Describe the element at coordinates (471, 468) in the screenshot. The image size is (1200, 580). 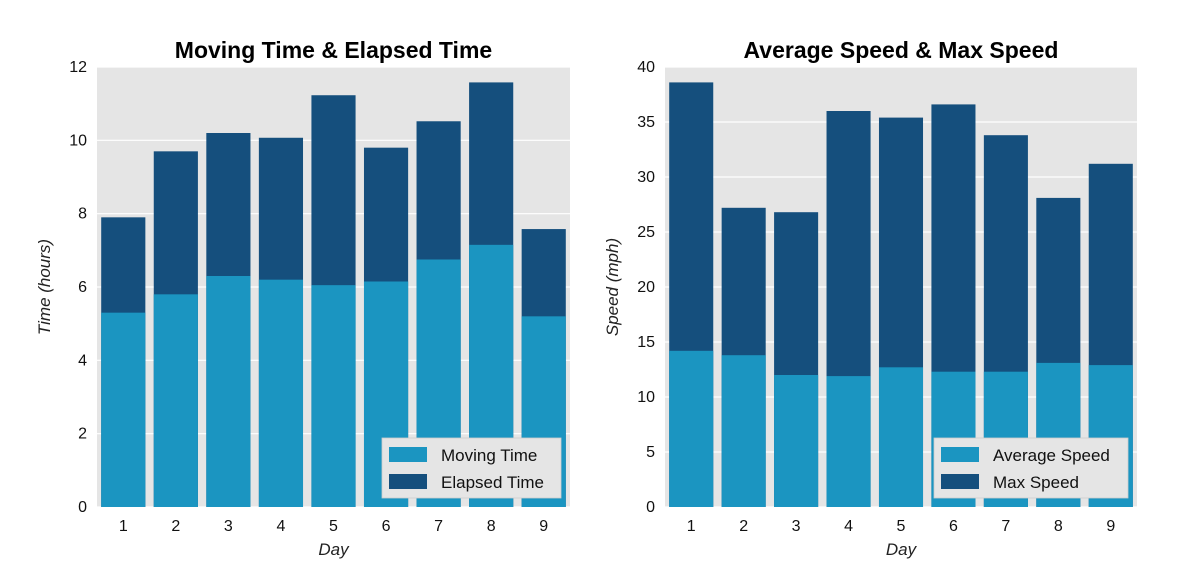
I see `legend: Moving Time Elapsed Time` at that location.